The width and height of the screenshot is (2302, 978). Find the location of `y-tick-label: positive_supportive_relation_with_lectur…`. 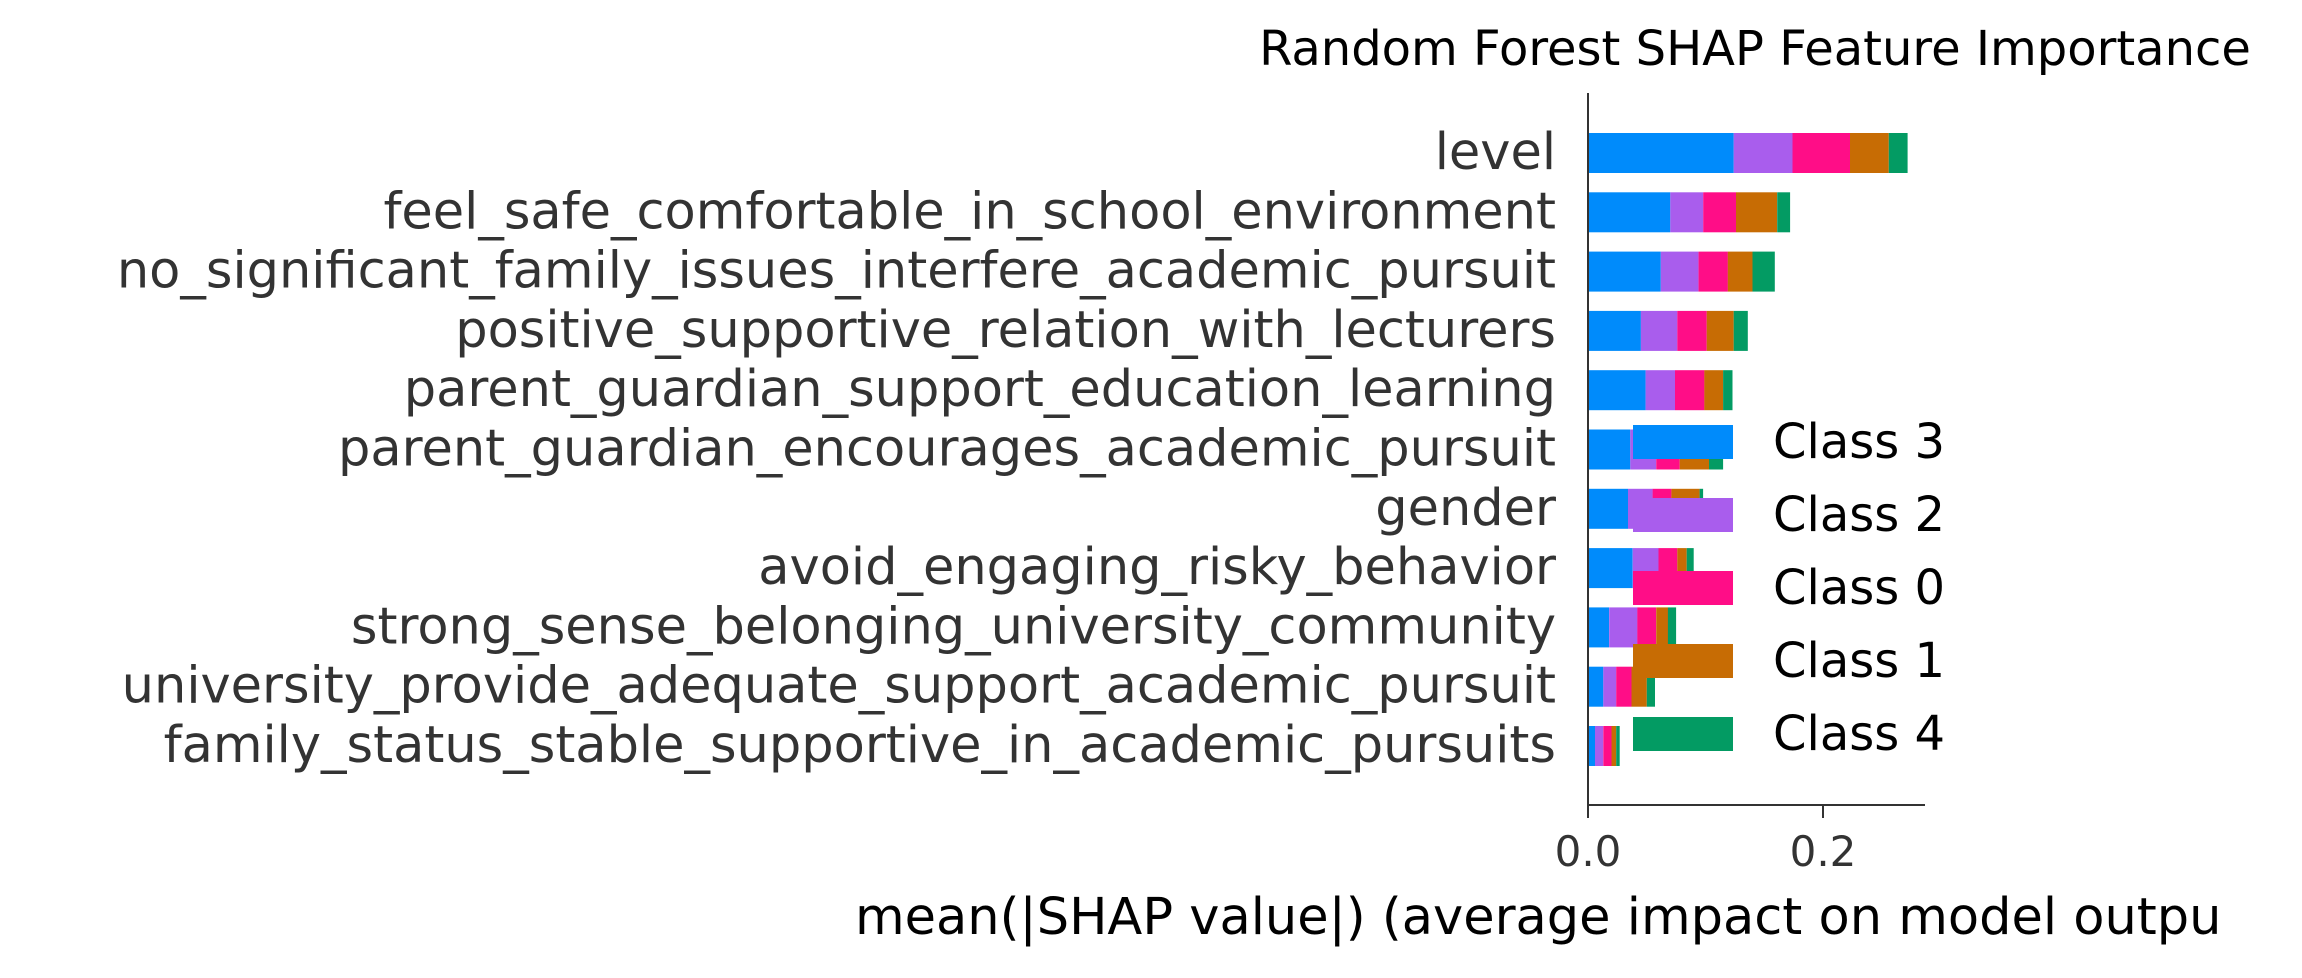

y-tick-label: positive_supportive_relation_with_lectur… is located at coordinates (1005, 330).